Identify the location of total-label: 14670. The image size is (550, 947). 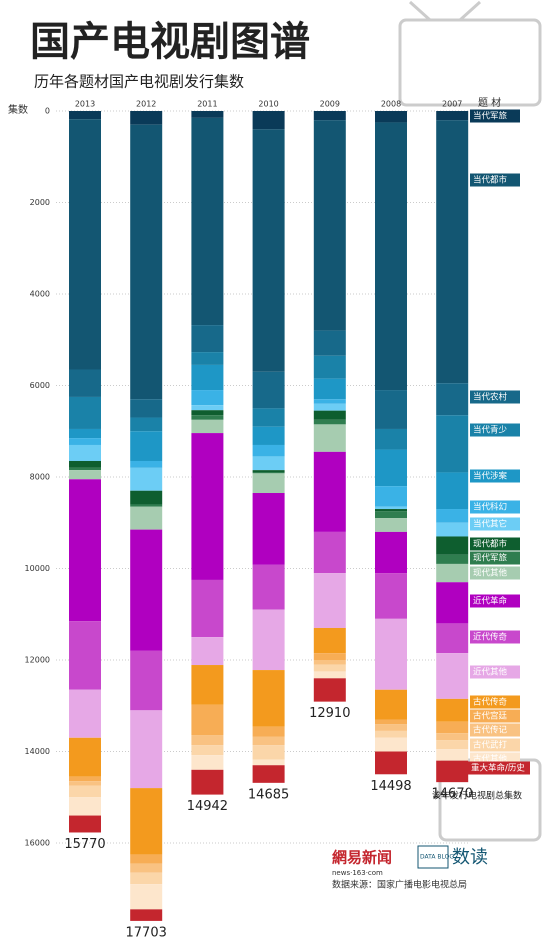
(452, 794).